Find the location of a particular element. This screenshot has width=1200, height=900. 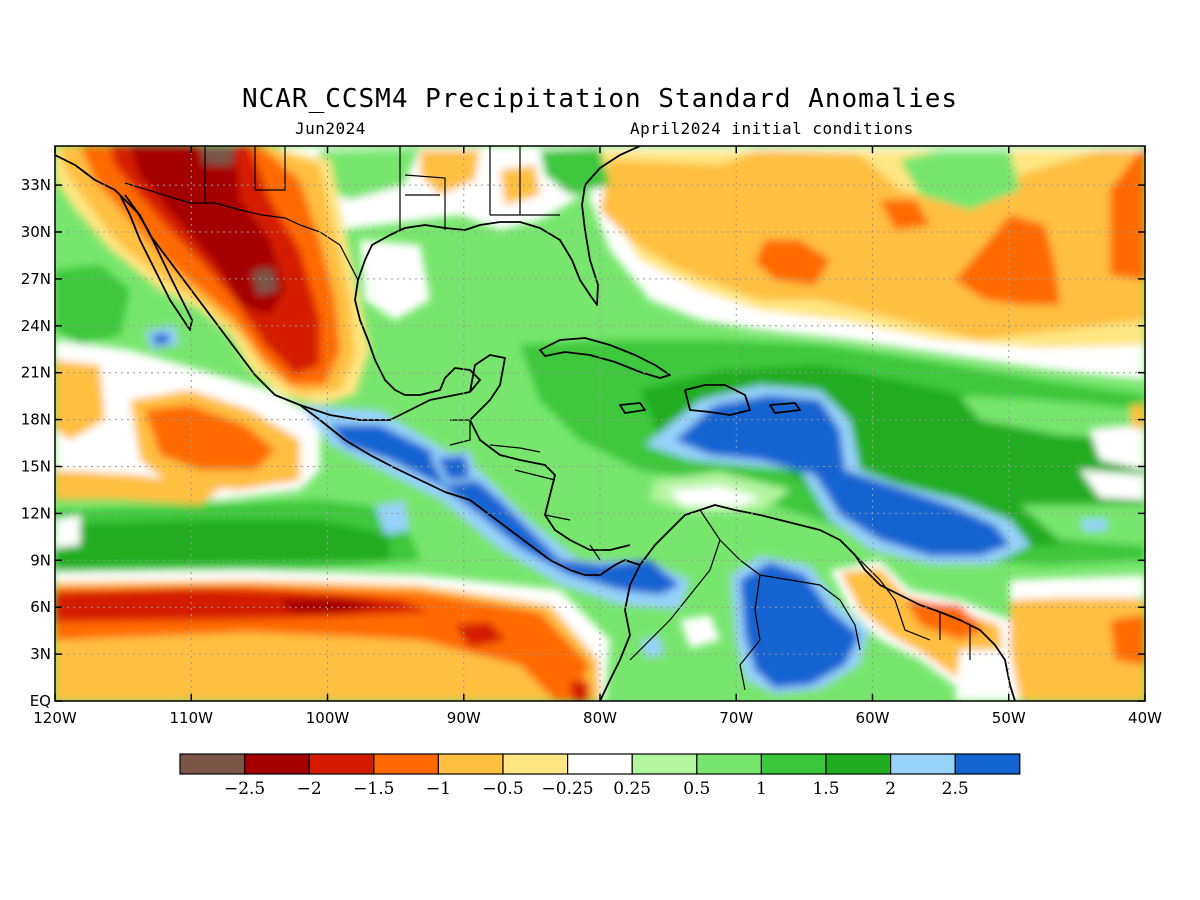

coastline-gulf-of-mexico is located at coordinates (497, 271).